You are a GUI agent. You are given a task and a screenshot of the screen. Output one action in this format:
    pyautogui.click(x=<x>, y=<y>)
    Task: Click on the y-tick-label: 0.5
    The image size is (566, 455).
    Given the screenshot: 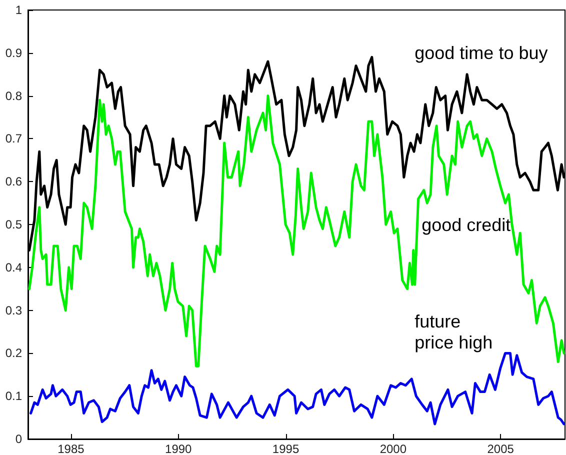 What is the action you would take?
    pyautogui.click(x=13, y=225)
    